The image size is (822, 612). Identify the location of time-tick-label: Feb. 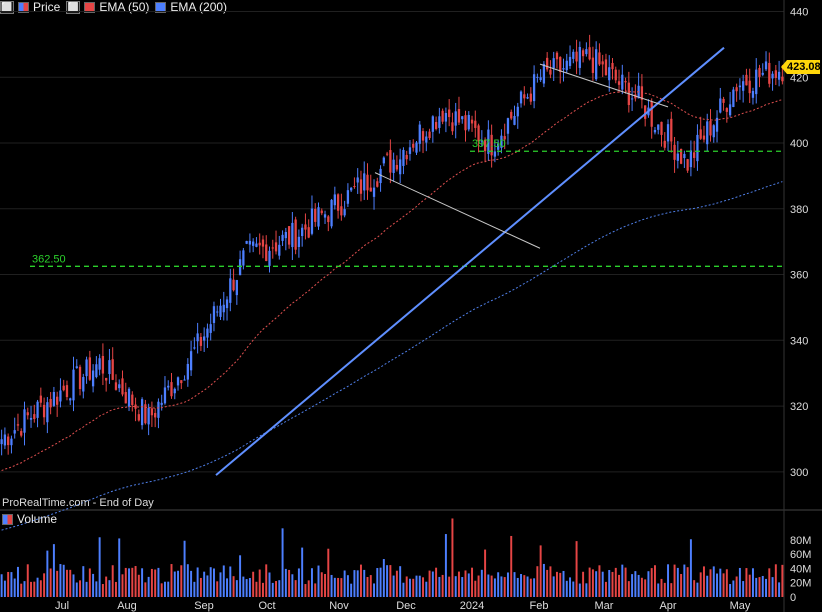
(539, 606).